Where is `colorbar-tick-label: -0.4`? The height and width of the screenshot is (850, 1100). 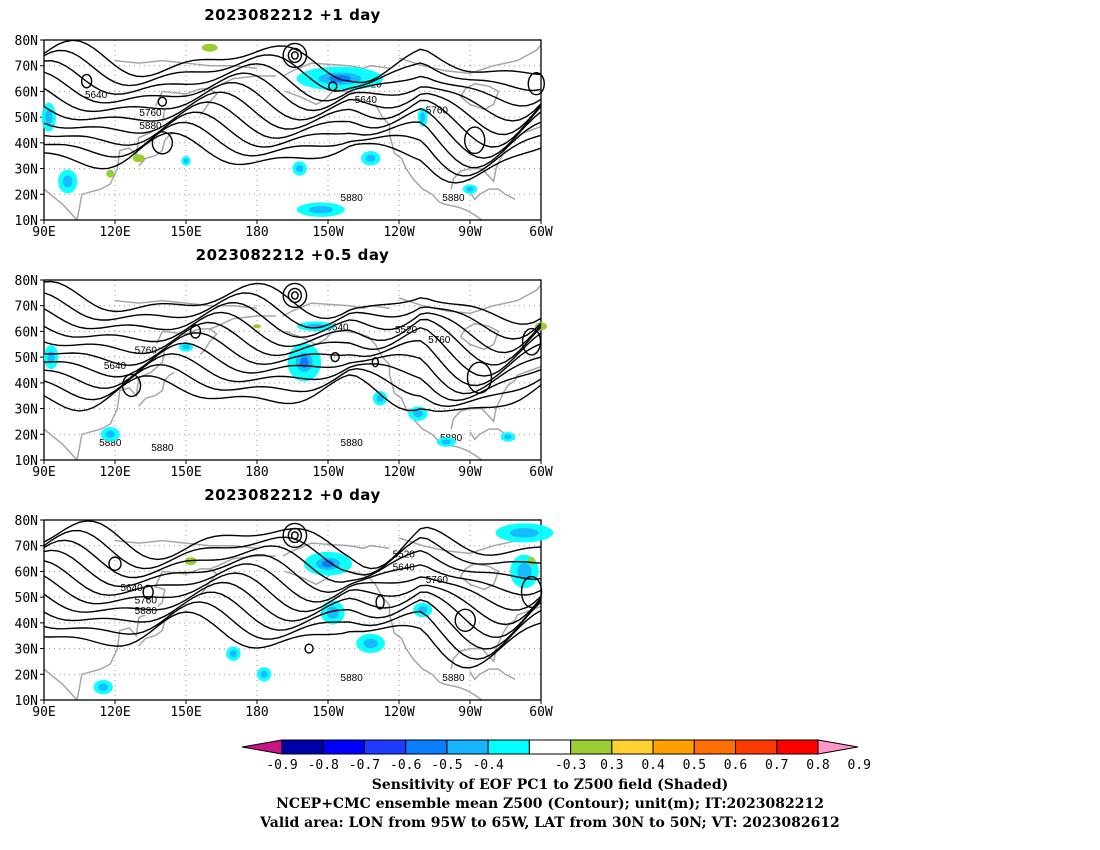 colorbar-tick-label: -0.4 is located at coordinates (487, 765).